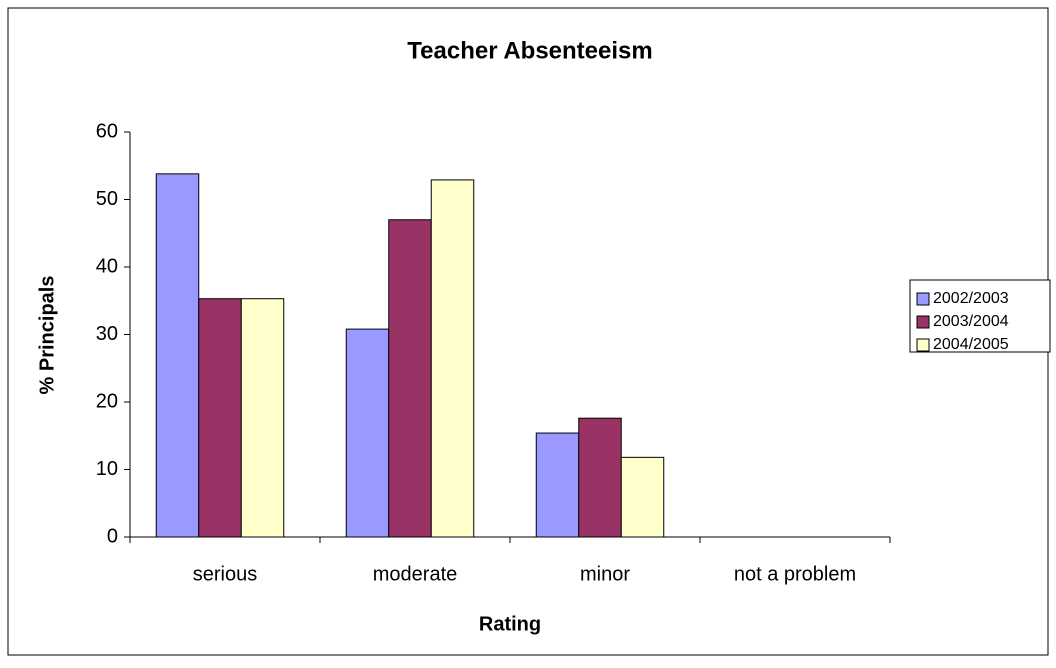 The height and width of the screenshot is (668, 1056). Describe the element at coordinates (971, 321) in the screenshot. I see `legend-label: 2003/2004` at that location.